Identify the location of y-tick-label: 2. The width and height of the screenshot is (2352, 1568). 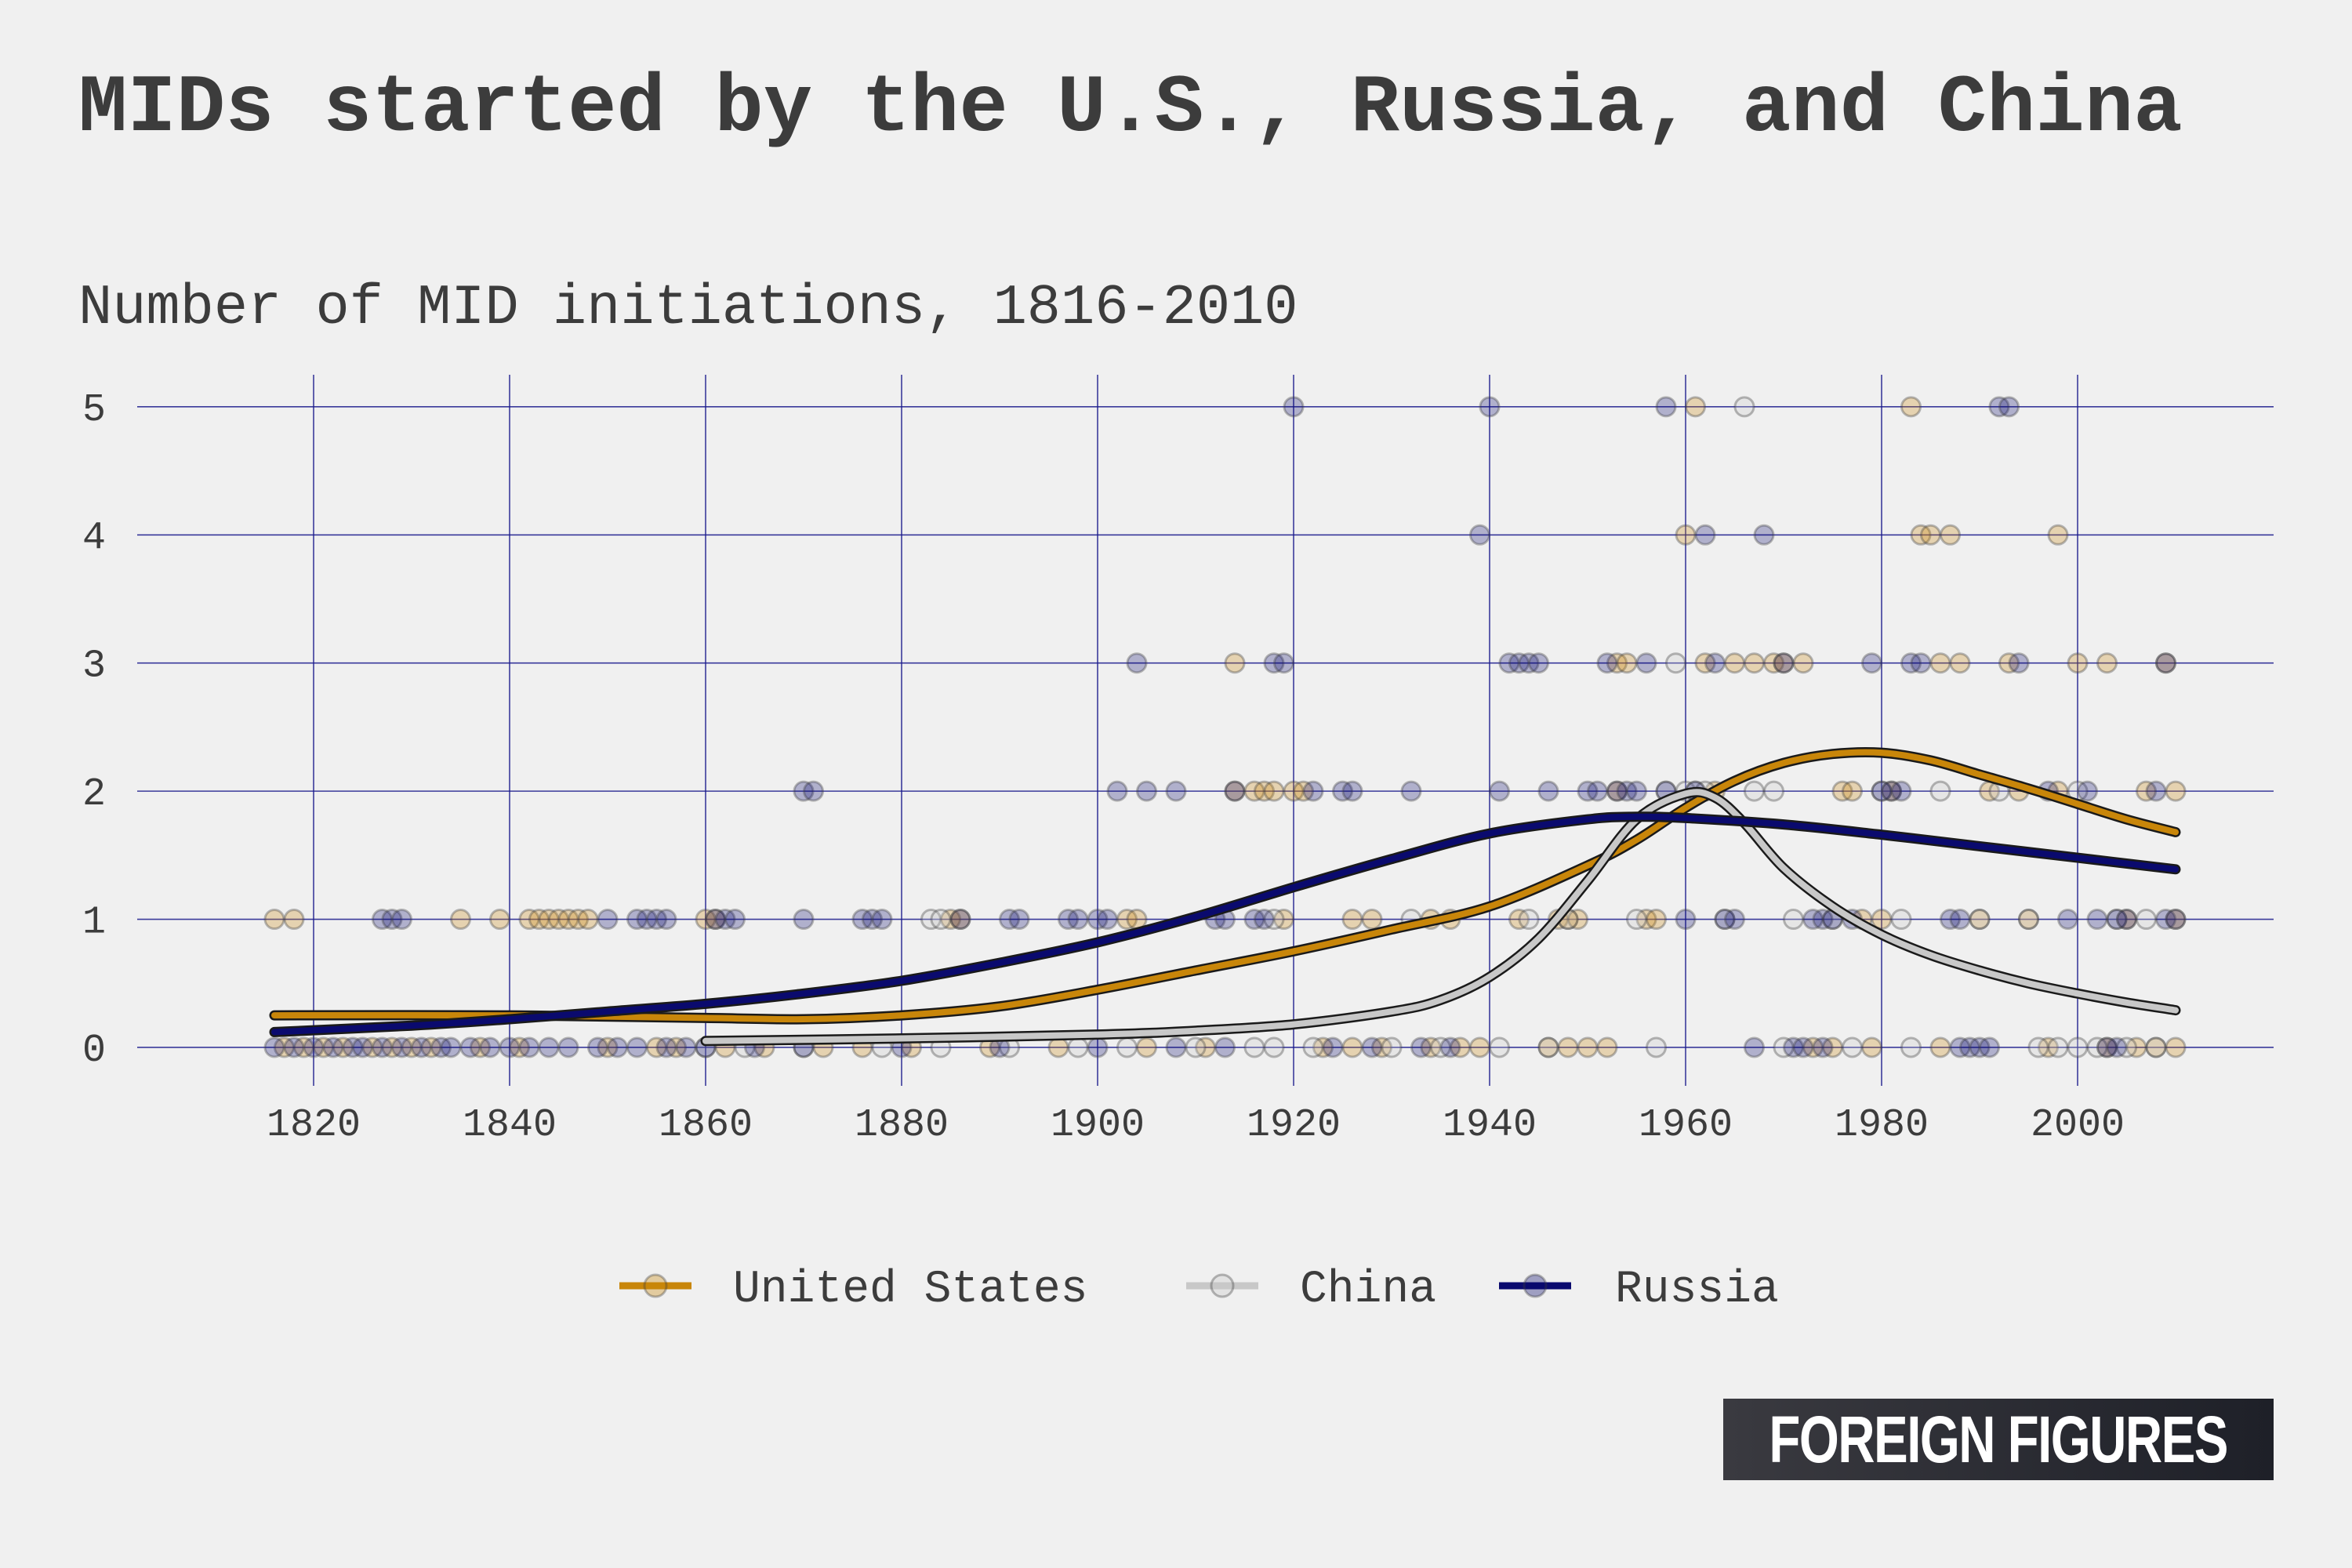
(94, 794).